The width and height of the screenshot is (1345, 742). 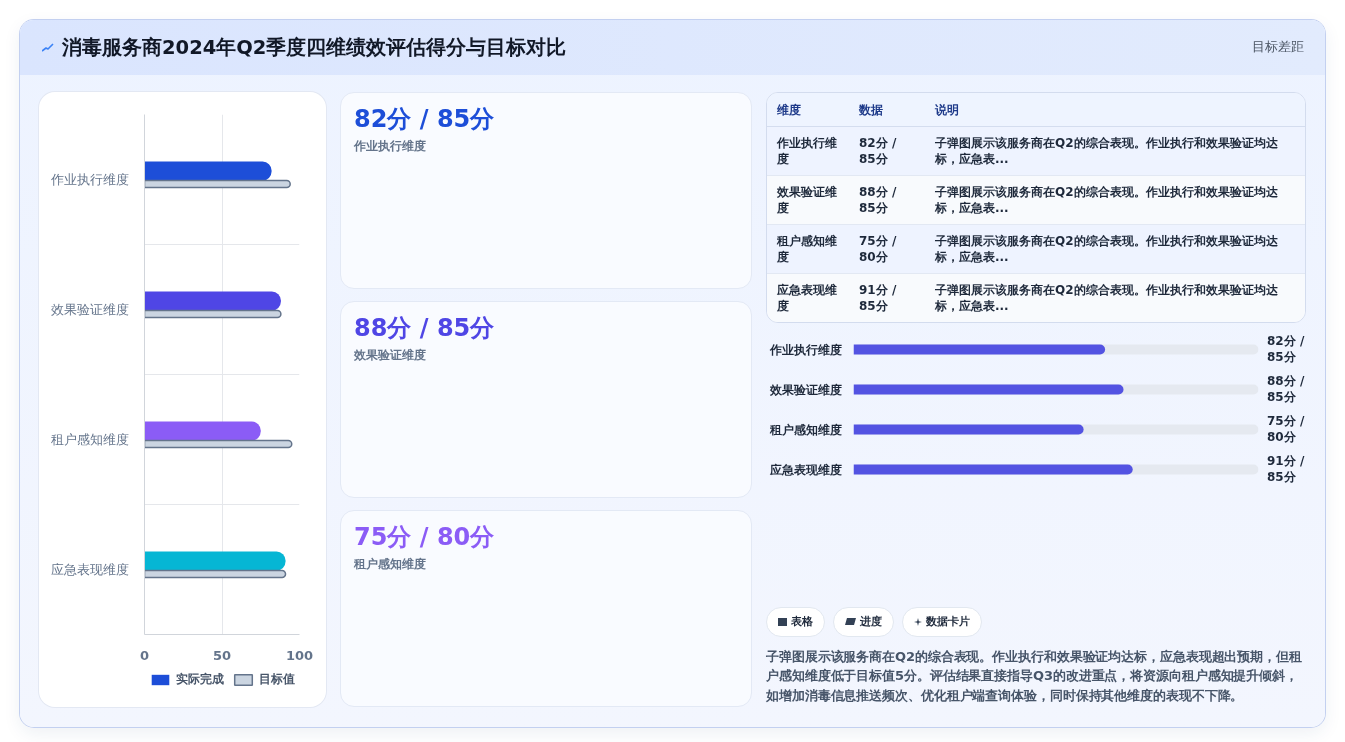 I want to click on table-cell: 租户感知维度, so click(x=808, y=249).